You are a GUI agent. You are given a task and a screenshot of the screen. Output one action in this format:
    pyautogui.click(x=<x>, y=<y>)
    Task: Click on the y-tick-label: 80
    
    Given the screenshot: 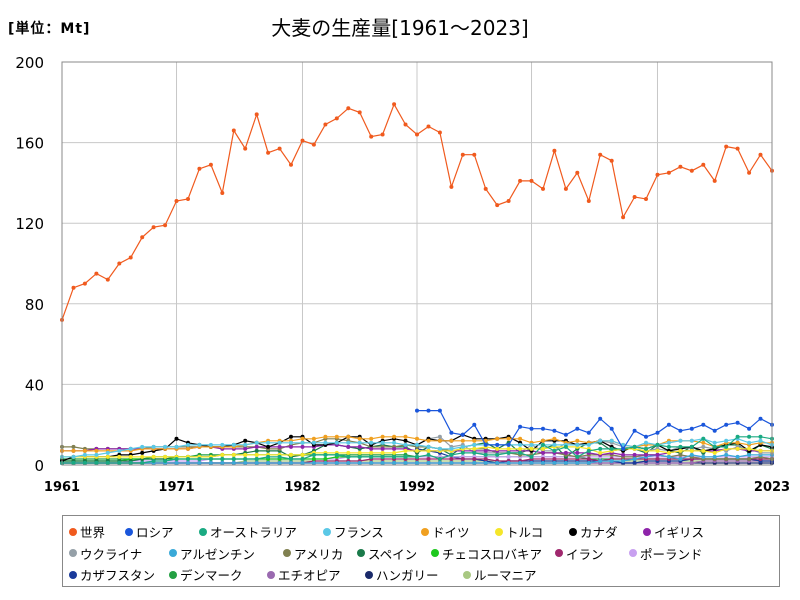 What is the action you would take?
    pyautogui.click(x=34, y=305)
    